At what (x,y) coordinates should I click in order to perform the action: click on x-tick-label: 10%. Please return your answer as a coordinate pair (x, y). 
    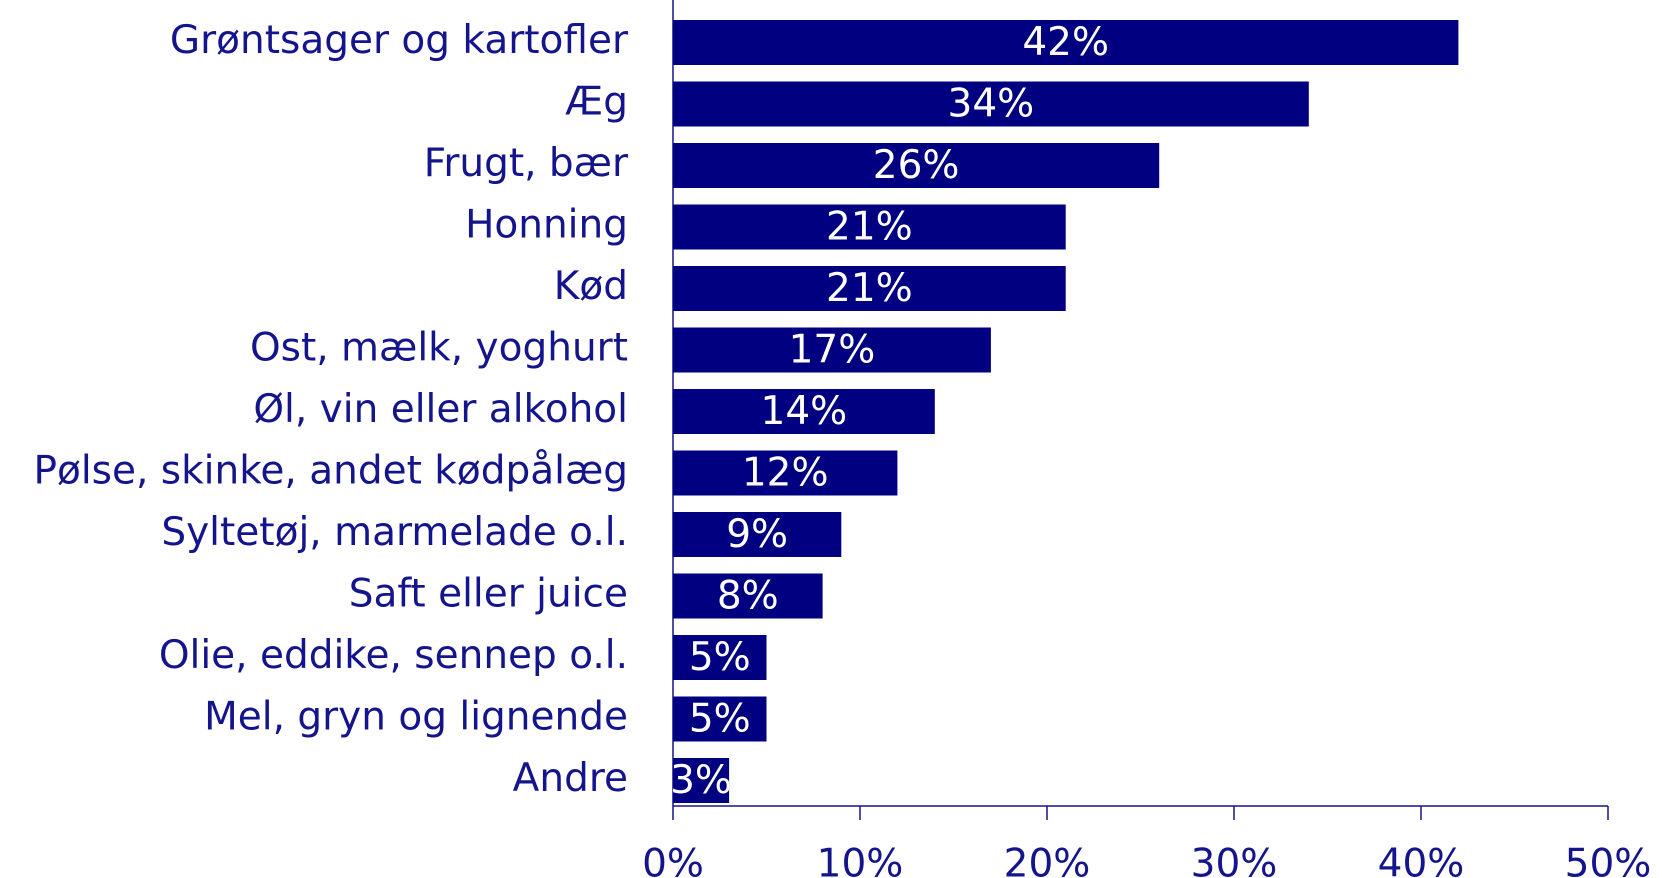
    Looking at the image, I should click on (860, 860).